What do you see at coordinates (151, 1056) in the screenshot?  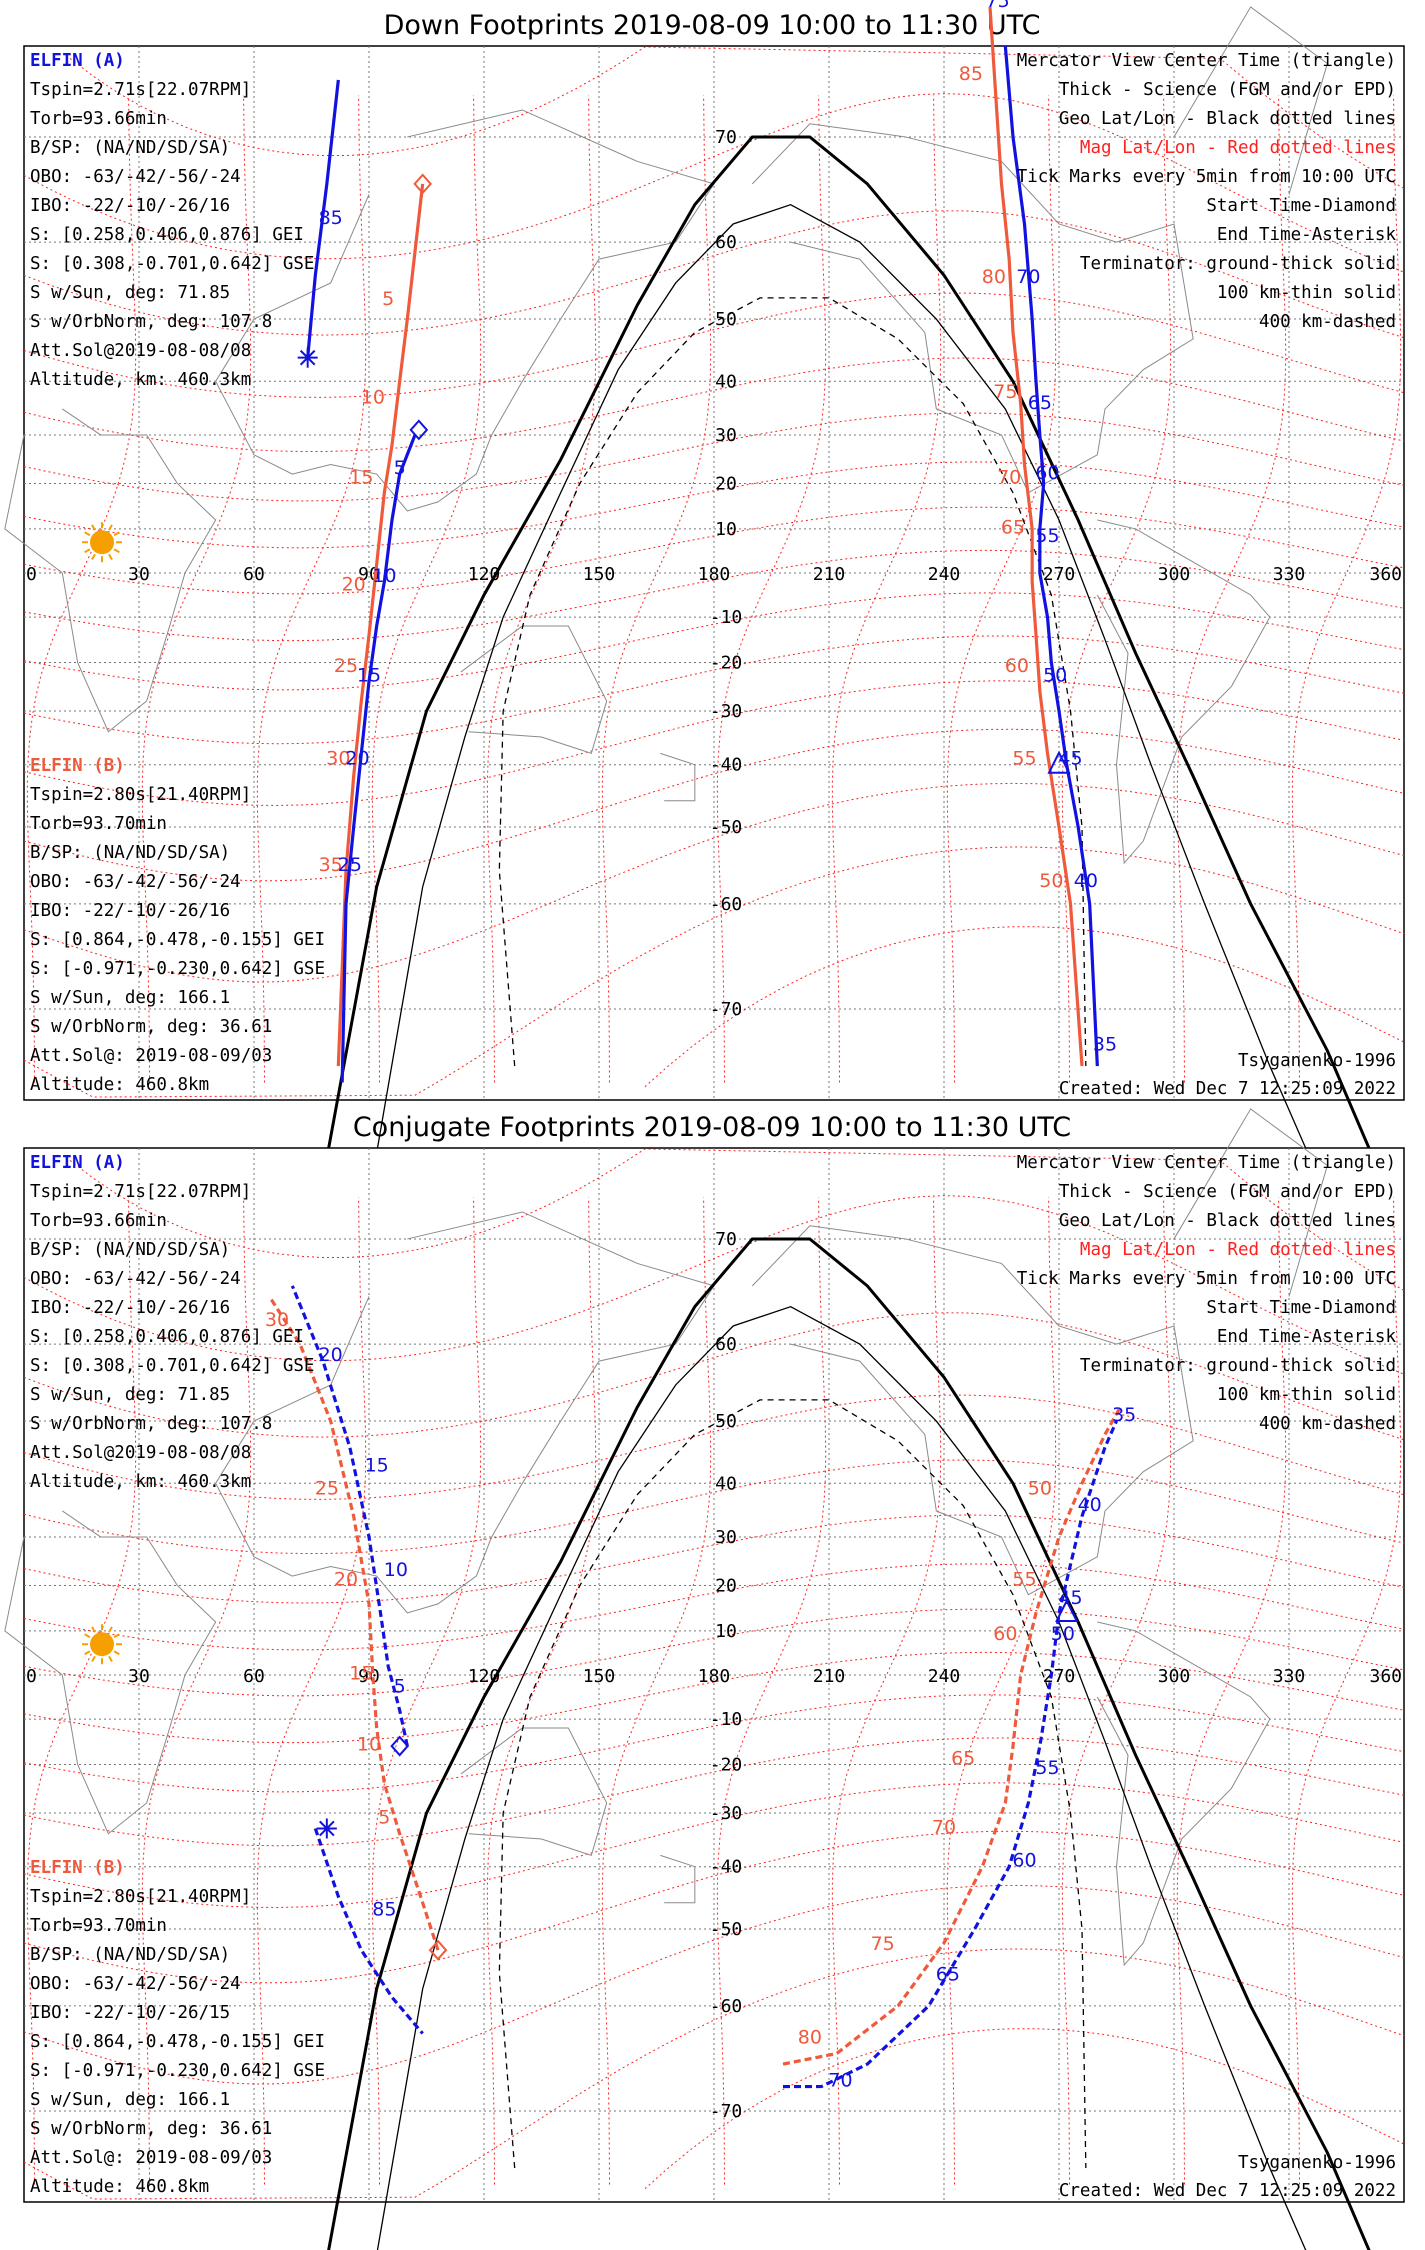 I see `info-line: Att.Sol@: 2019-08-09/03` at bounding box center [151, 1056].